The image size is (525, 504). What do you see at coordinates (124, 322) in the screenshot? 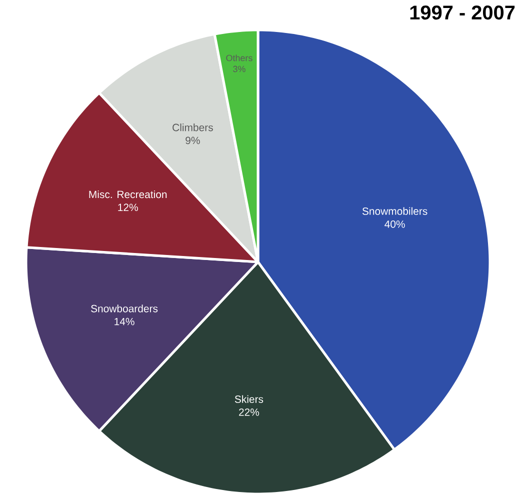
I see `data-label: 14%` at bounding box center [124, 322].